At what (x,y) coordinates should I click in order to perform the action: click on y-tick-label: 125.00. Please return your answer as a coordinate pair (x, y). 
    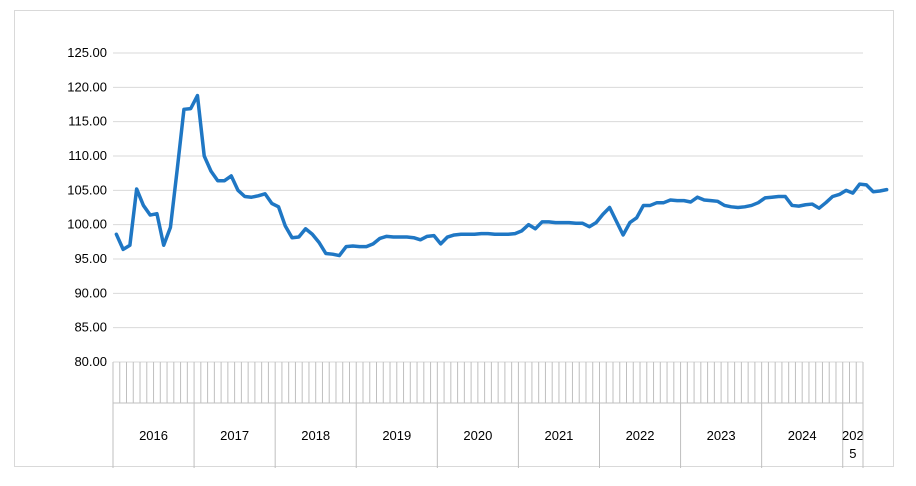
    Looking at the image, I should click on (87, 52).